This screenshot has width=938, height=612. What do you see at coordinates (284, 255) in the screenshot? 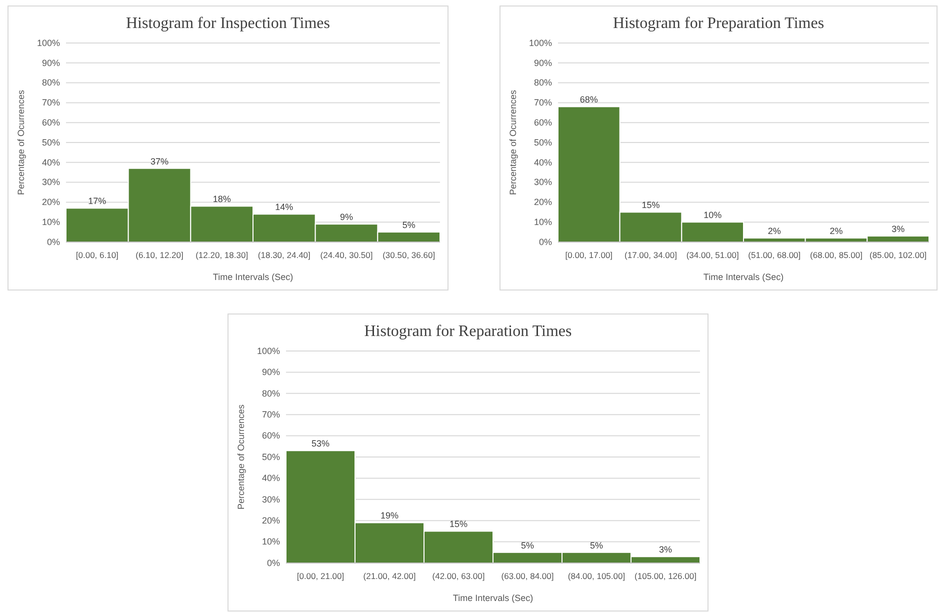
I see `x-tick-label: (18.30, 24.40]` at bounding box center [284, 255].